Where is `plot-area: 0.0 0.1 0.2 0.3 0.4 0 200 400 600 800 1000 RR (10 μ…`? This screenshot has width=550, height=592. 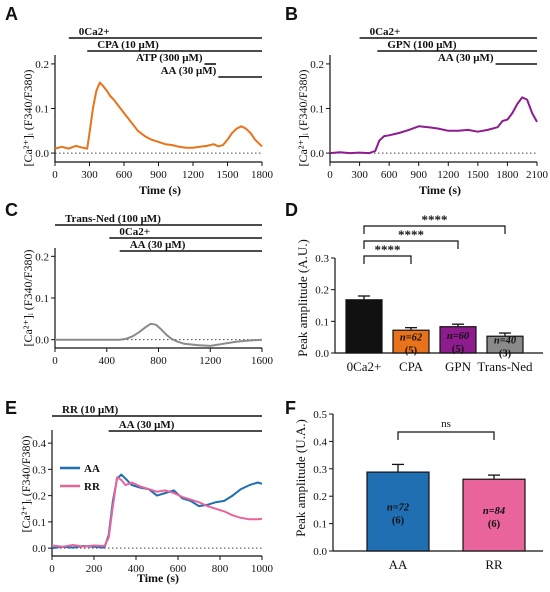
plot-area: 0.0 0.1 0.2 0.3 0.4 0 200 400 600 800 1000 RR (10 μ… is located at coordinates (152, 489).